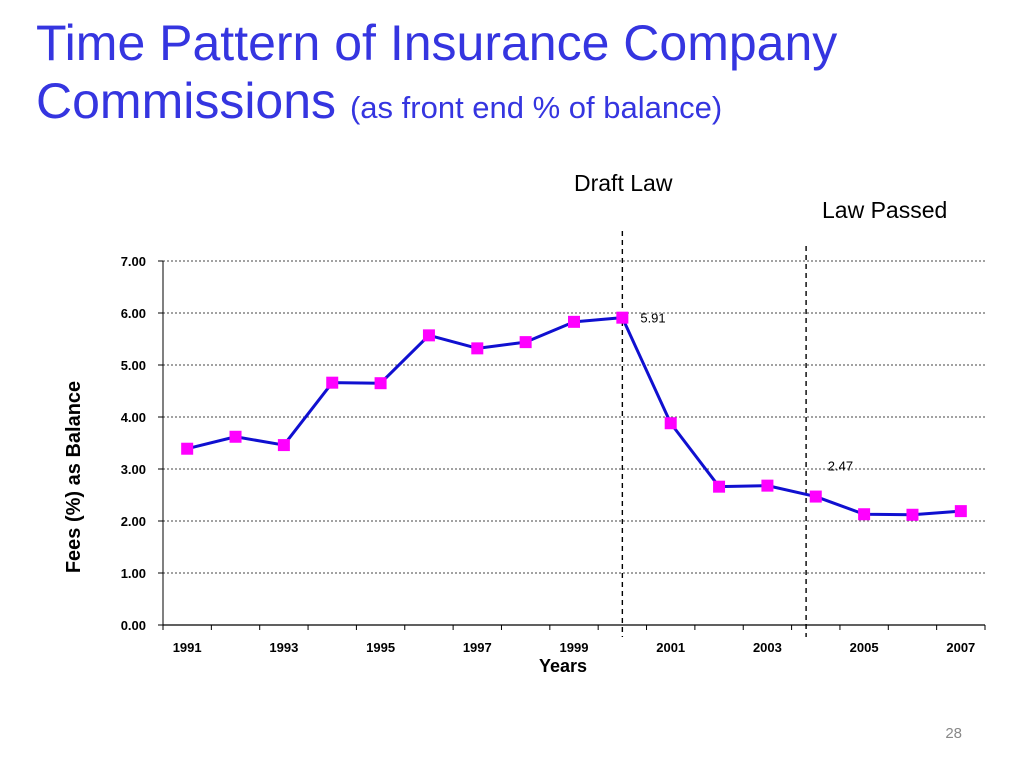 This screenshot has width=1024, height=768. What do you see at coordinates (283, 647) in the screenshot?
I see `x-tick-label: 1993` at bounding box center [283, 647].